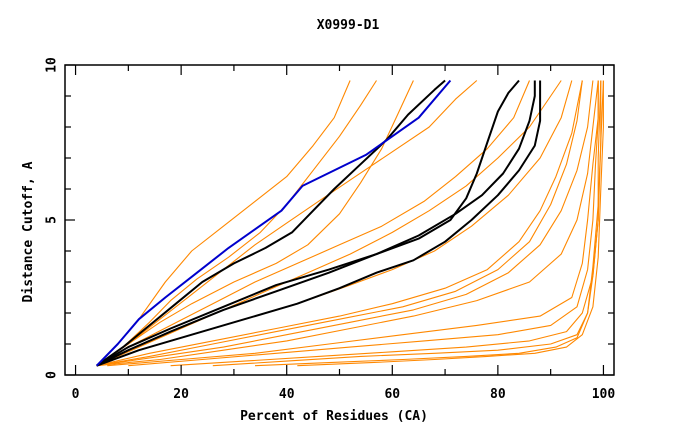 This screenshot has height=440, width=680. What do you see at coordinates (76, 394) in the screenshot?
I see `x-tick-label: 0` at bounding box center [76, 394].